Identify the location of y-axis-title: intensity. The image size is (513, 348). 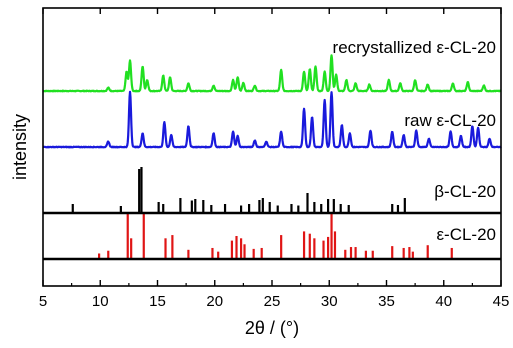
(20, 147).